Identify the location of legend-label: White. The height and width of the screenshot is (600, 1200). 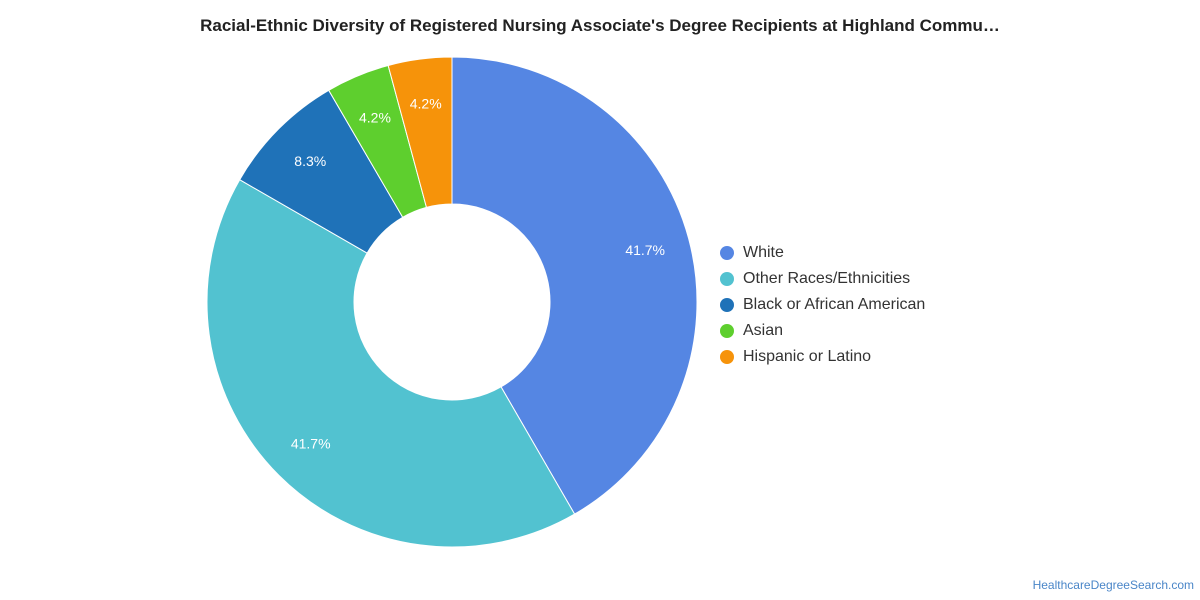
(763, 252).